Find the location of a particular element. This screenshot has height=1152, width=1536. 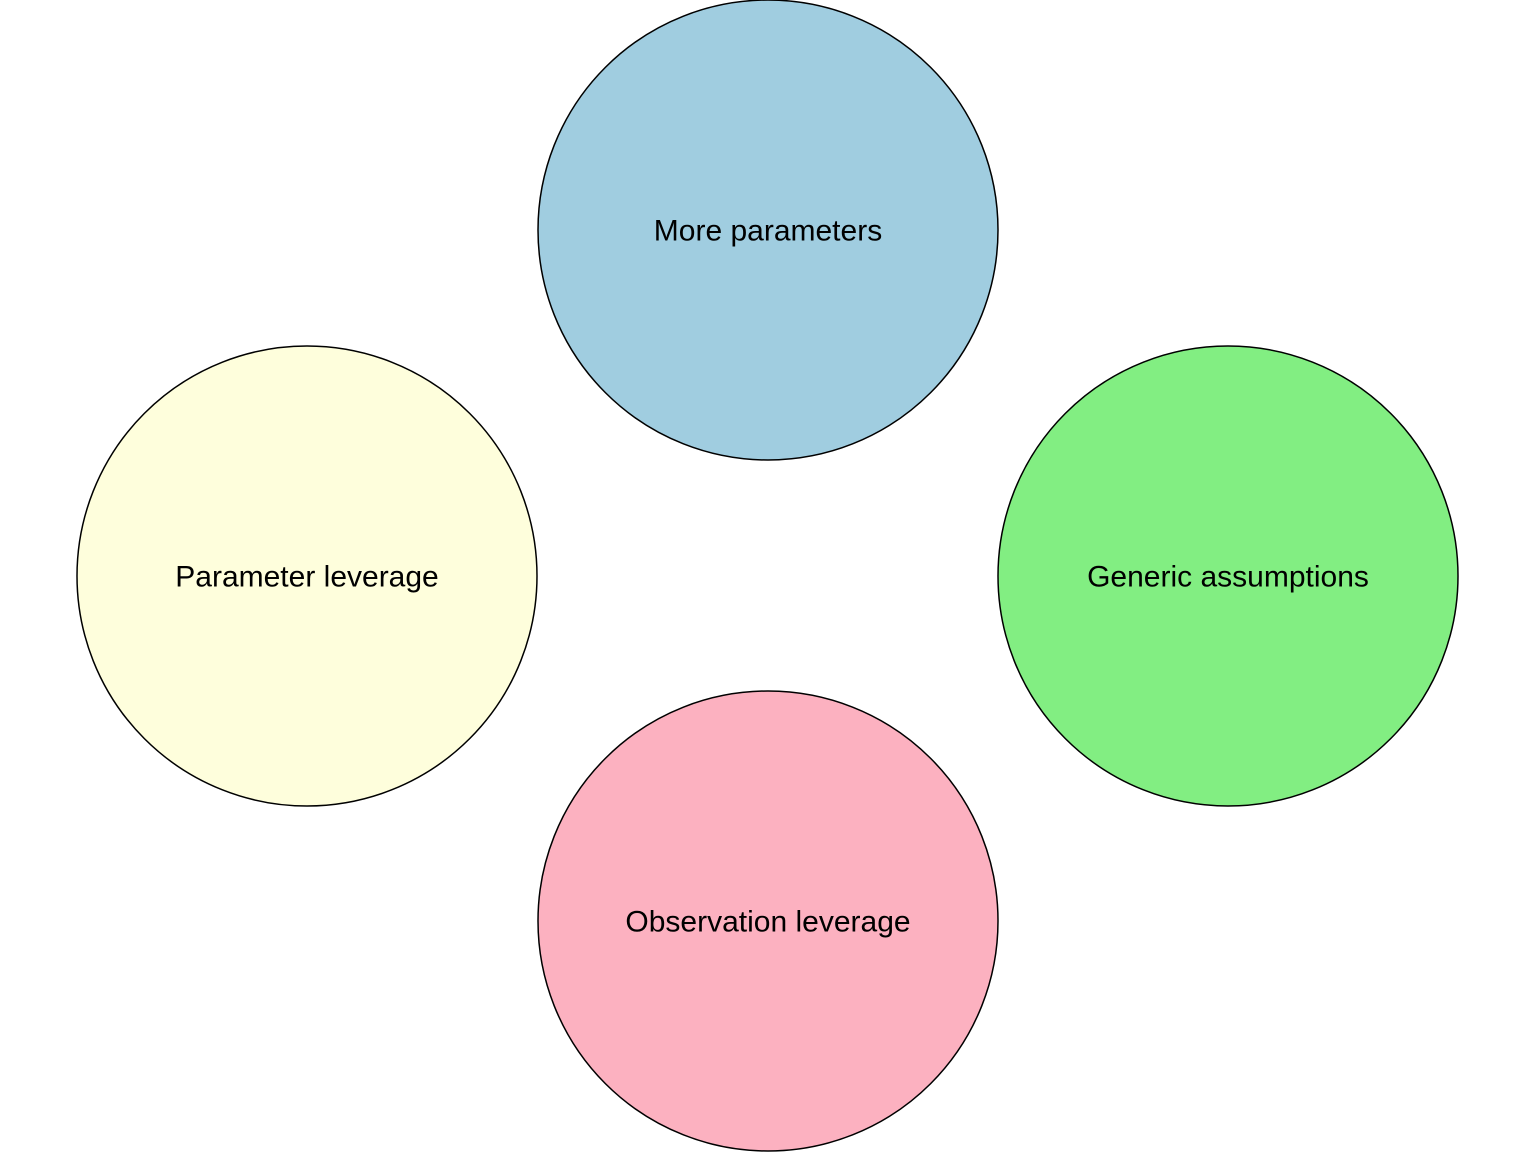

node-parameter-leverage-circle is located at coordinates (307, 576).